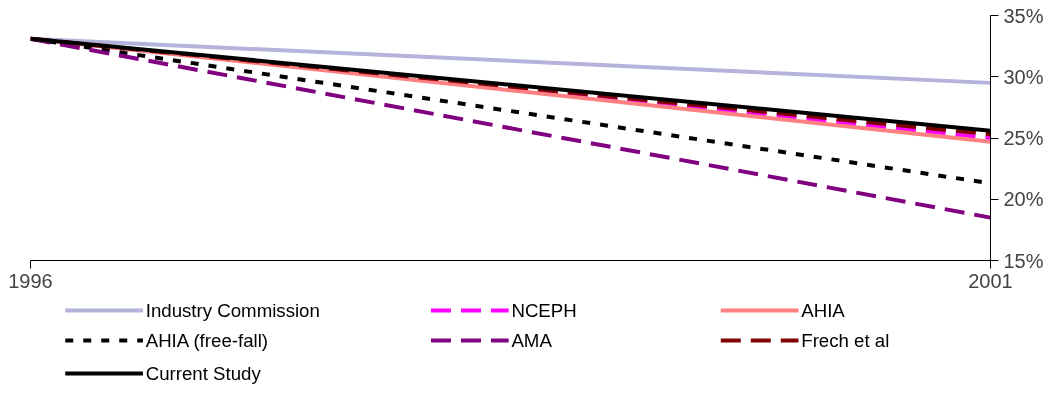 The image size is (1064, 406). Describe the element at coordinates (823, 310) in the screenshot. I see `legend-label: AHIA` at that location.